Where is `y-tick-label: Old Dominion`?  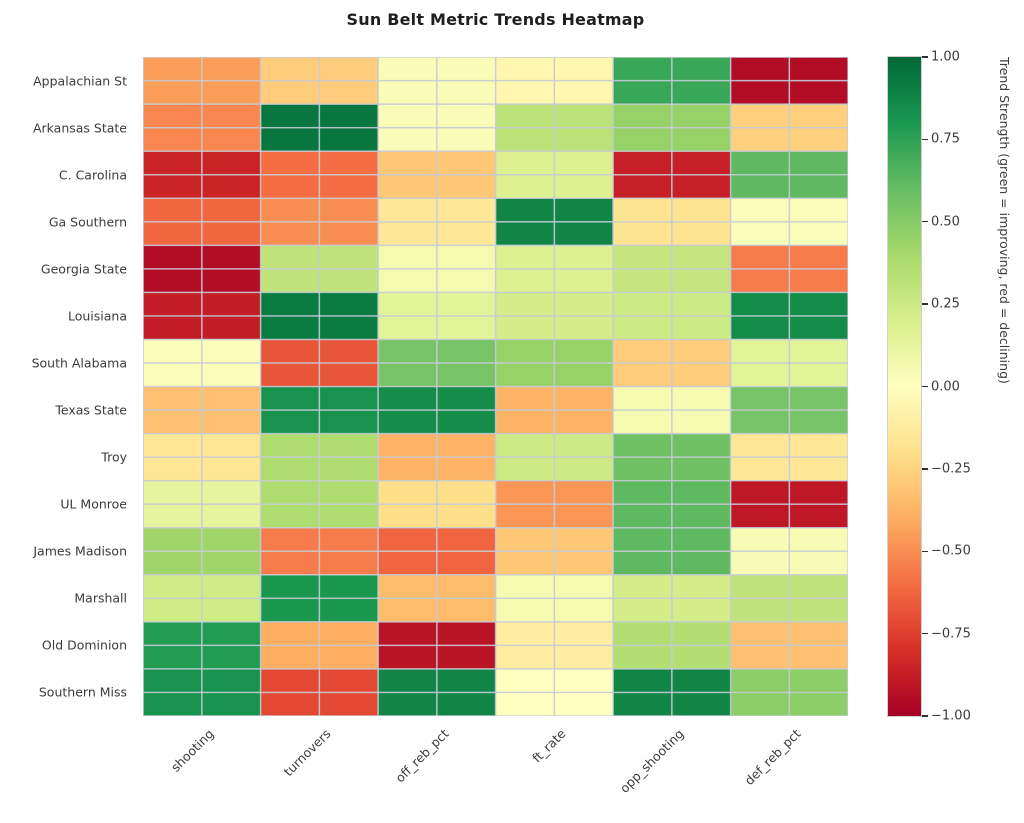 y-tick-label: Old Dominion is located at coordinates (84, 645).